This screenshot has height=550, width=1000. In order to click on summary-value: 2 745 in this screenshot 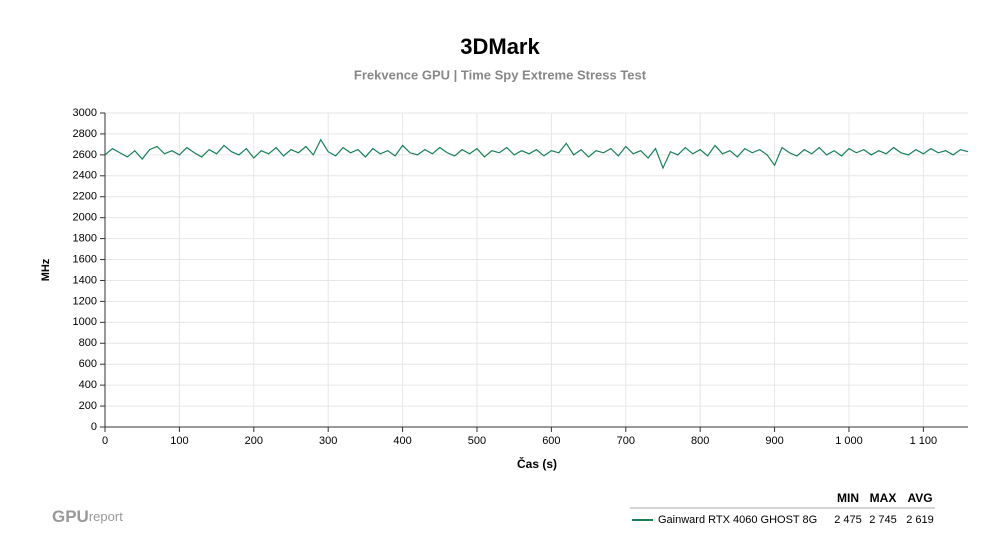, I will do `click(883, 520)`.